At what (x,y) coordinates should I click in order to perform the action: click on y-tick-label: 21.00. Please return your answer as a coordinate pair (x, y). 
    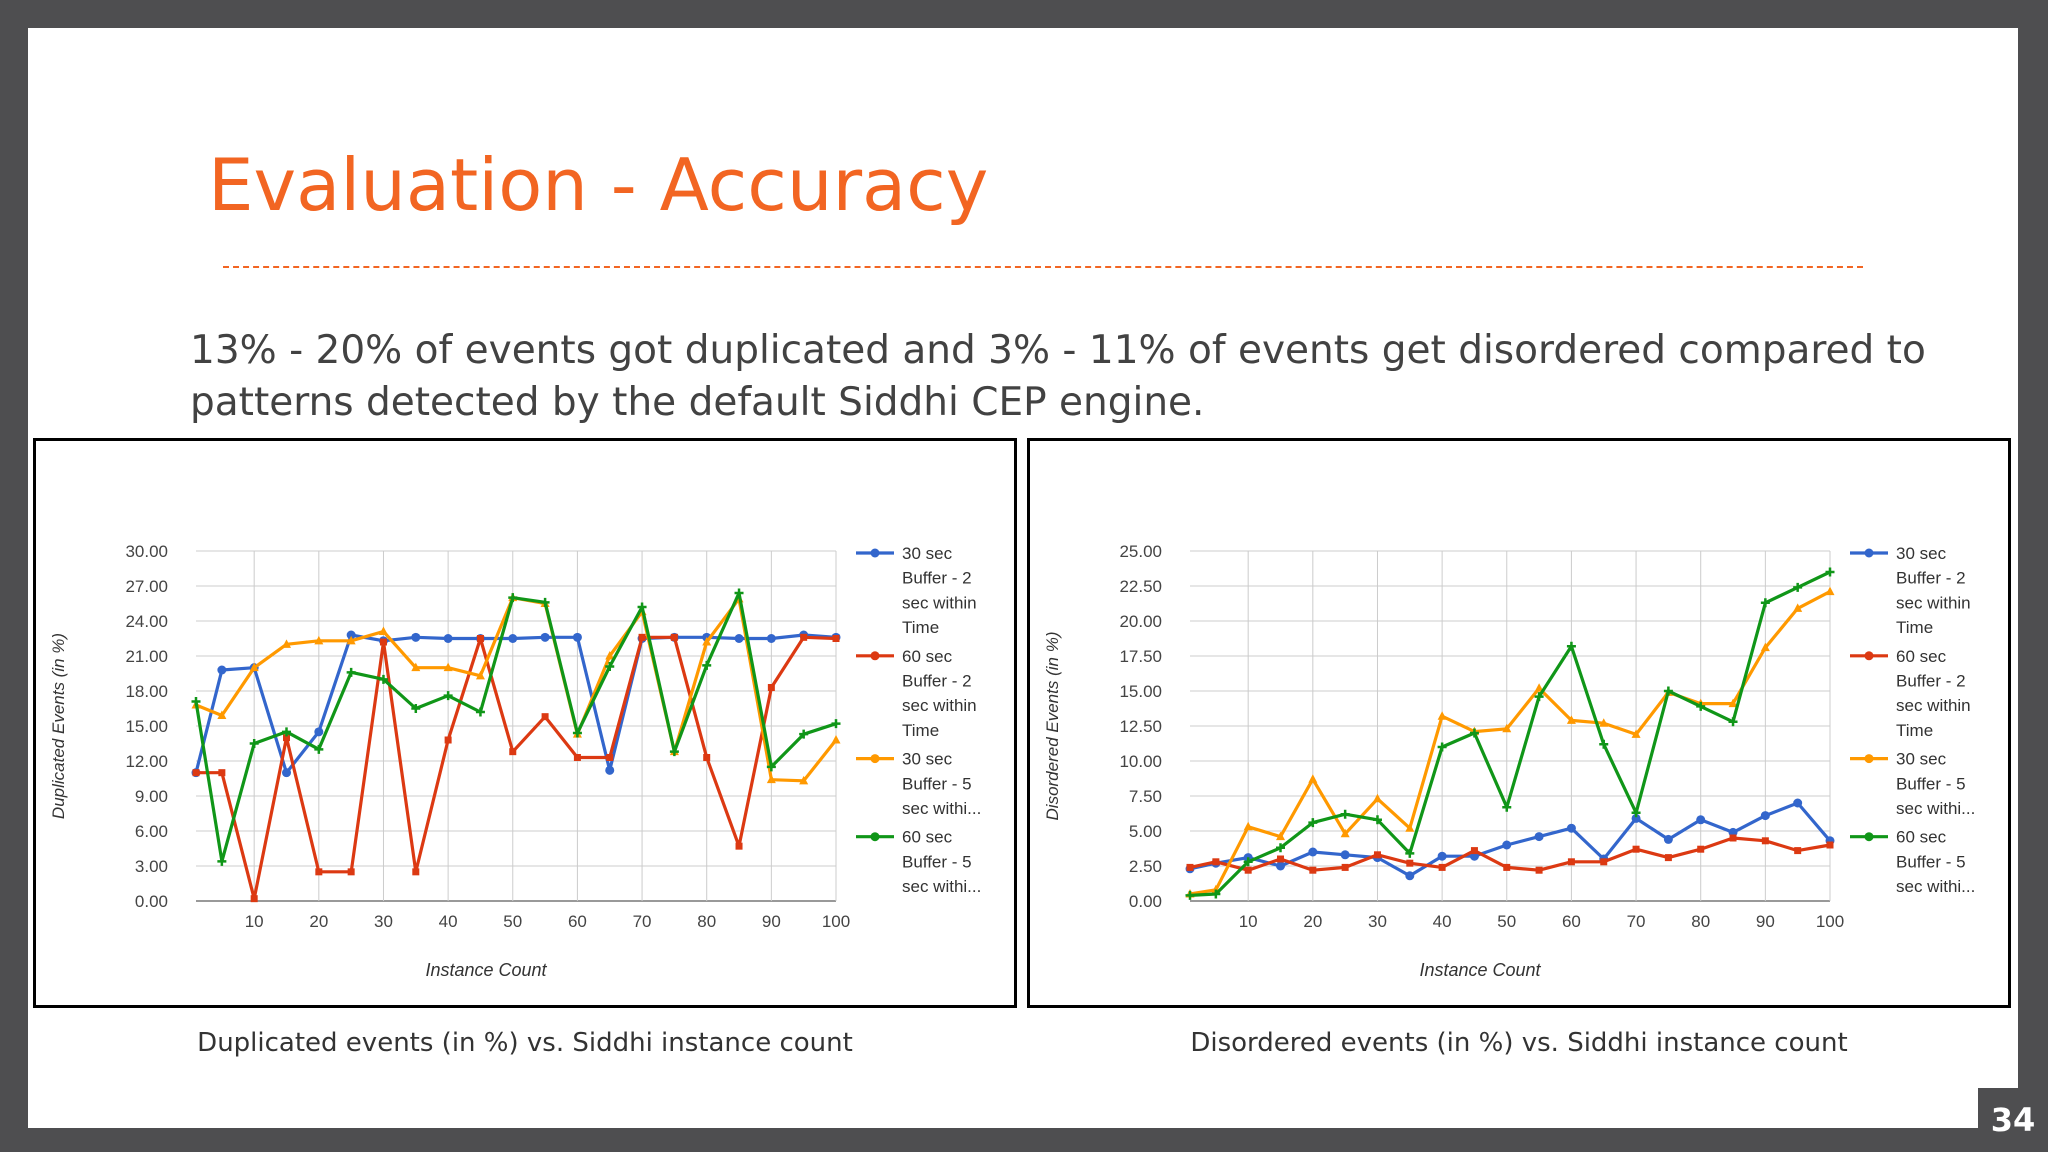
    Looking at the image, I should click on (146, 656).